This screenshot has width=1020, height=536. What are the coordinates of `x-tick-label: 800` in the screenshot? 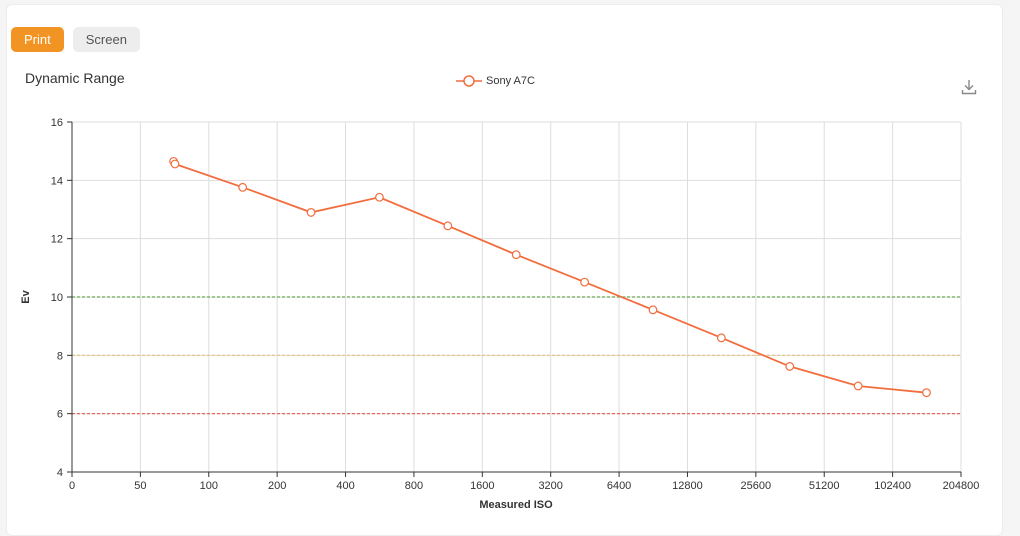 It's located at (414, 486).